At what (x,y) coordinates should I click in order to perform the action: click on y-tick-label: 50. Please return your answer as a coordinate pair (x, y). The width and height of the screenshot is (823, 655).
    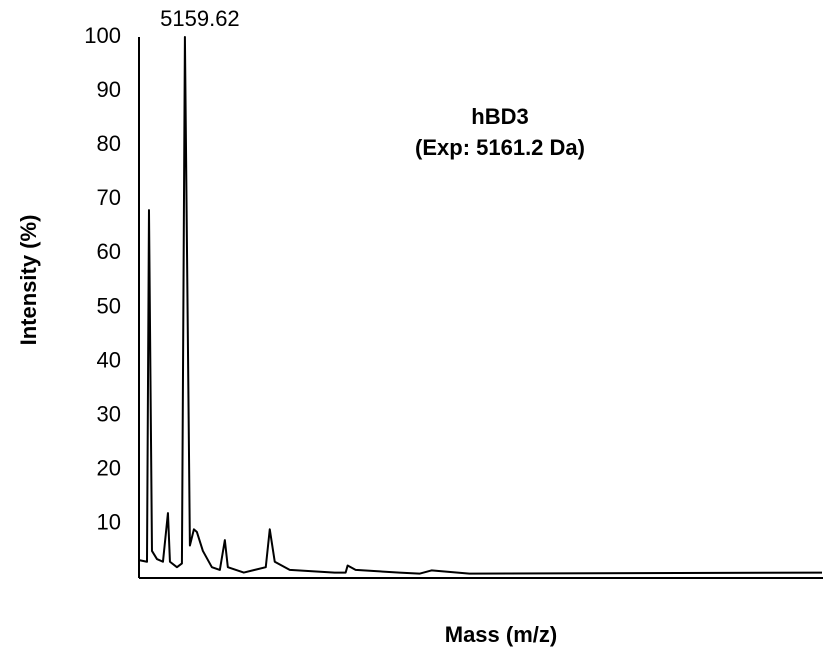
    Looking at the image, I should click on (109, 305).